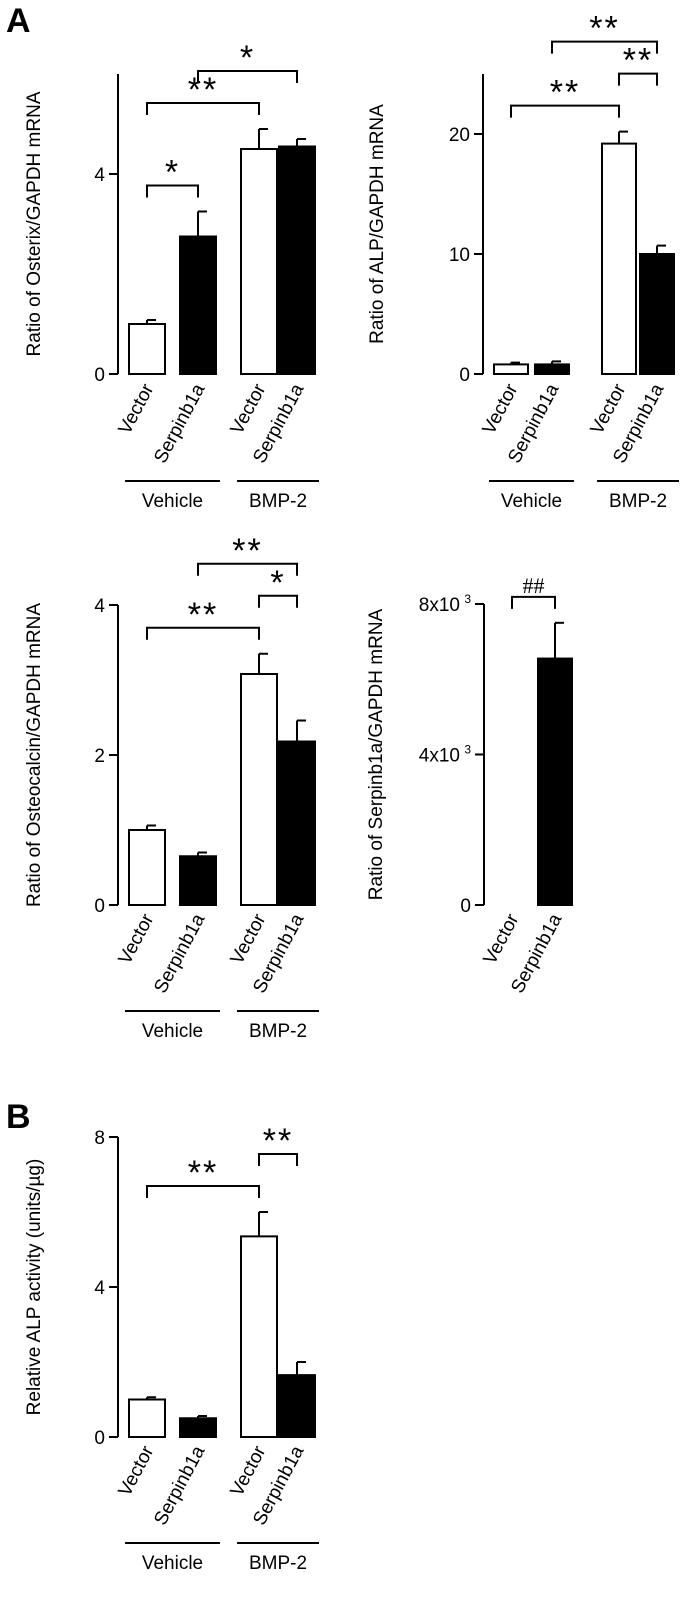 The height and width of the screenshot is (1597, 688). I want to click on y-tick-label: 2, so click(99, 756).